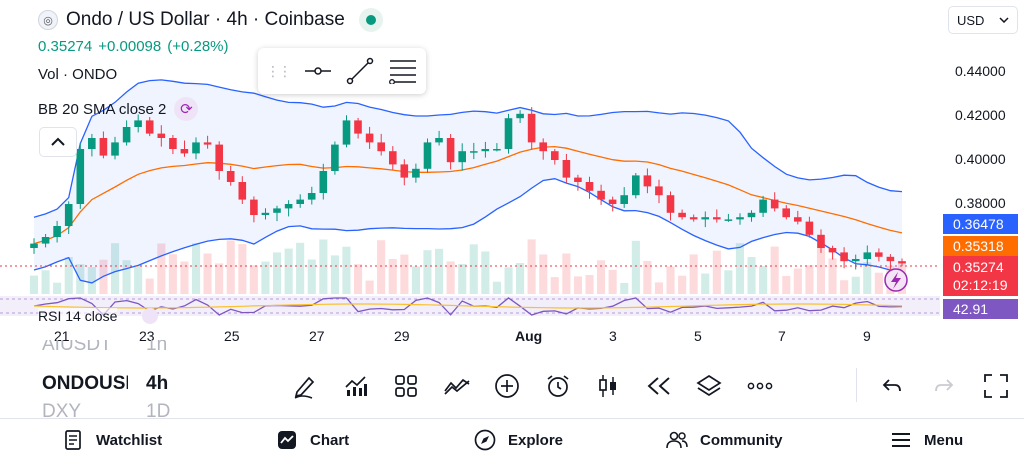 The width and height of the screenshot is (1024, 461). What do you see at coordinates (403, 71) in the screenshot?
I see `fib-levels-tool-icon` at bounding box center [403, 71].